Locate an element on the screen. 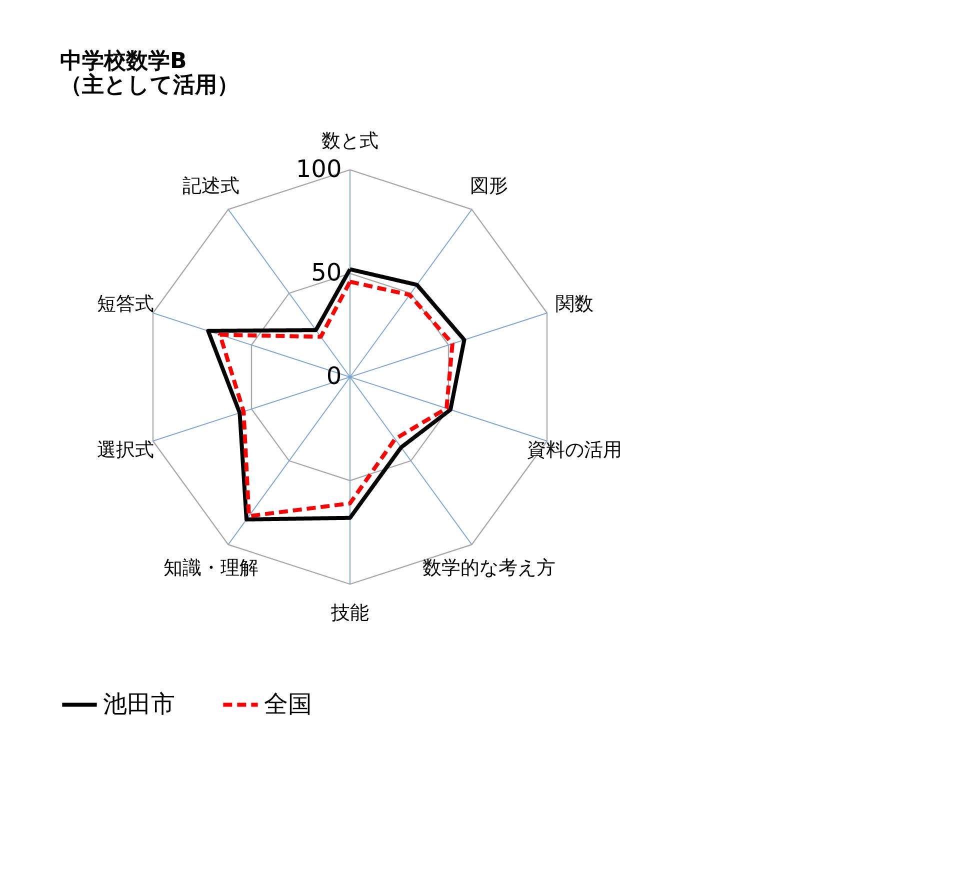 This screenshot has width=963, height=879. spoke-label: 関数 is located at coordinates (575, 304).